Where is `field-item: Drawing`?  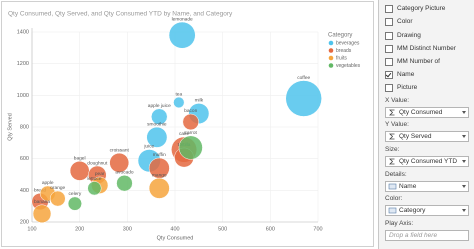
field-item: Drawing is located at coordinates (403, 35).